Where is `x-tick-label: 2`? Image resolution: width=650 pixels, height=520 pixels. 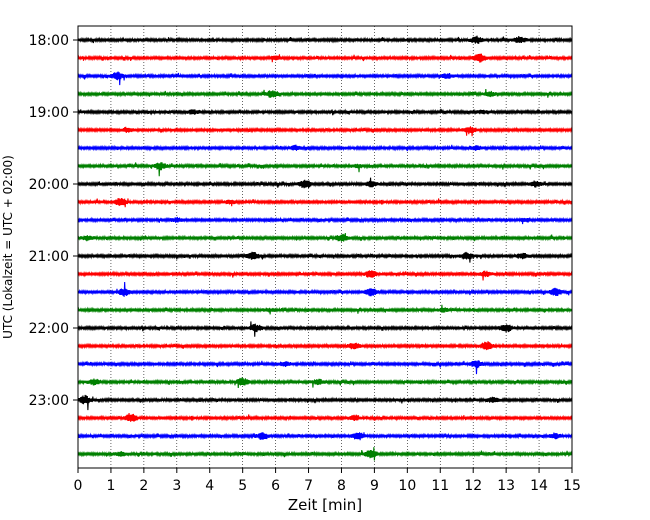 x-tick-label: 2 is located at coordinates (143, 486).